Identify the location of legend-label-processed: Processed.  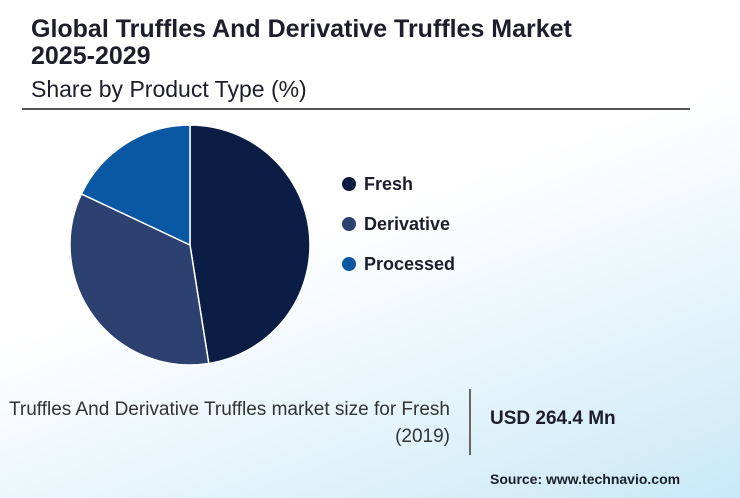
(410, 263).